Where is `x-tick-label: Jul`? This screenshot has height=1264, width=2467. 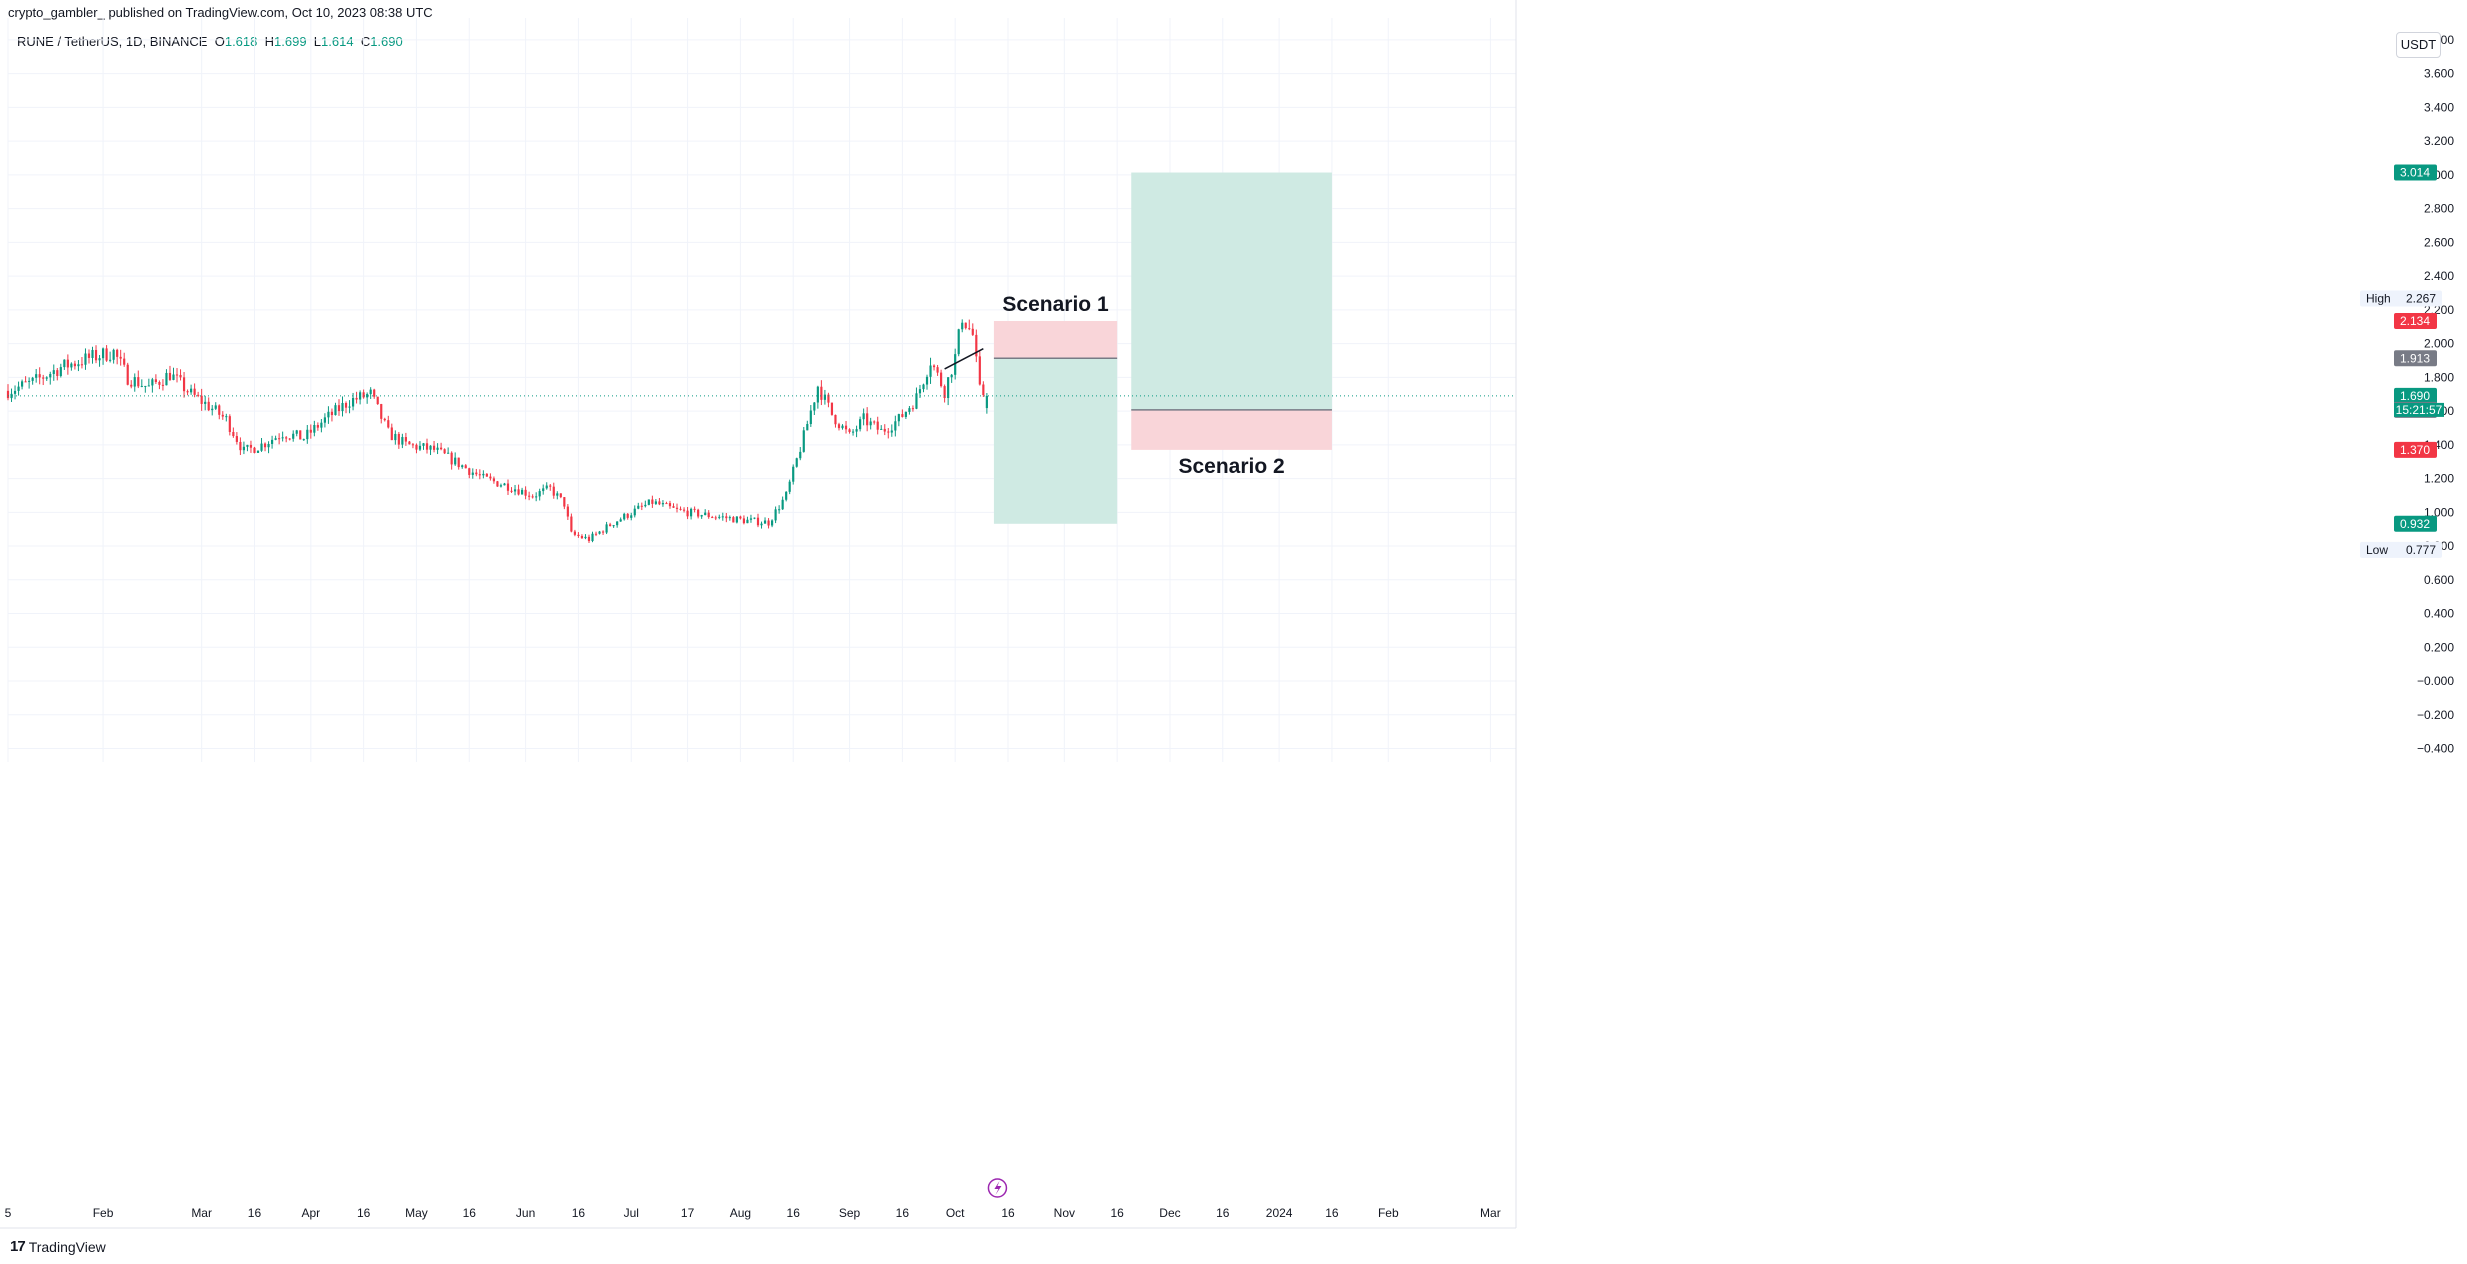
x-tick-label: Jul is located at coordinates (631, 1213).